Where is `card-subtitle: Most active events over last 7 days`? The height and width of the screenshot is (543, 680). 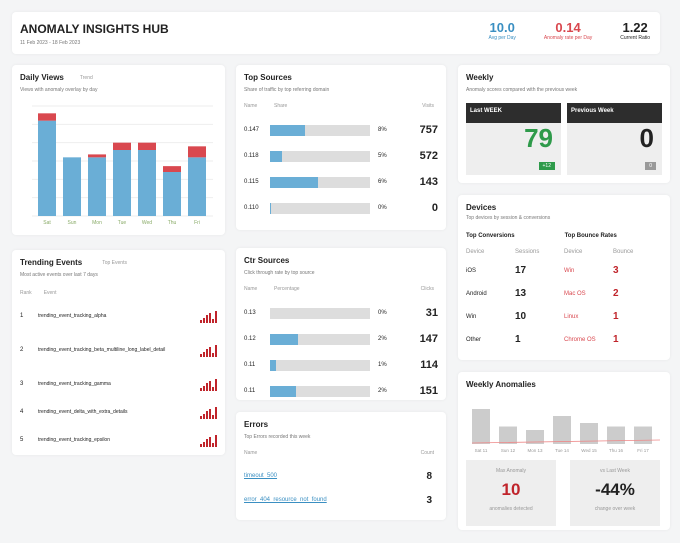
card-subtitle: Most active events over last 7 days is located at coordinates (59, 275).